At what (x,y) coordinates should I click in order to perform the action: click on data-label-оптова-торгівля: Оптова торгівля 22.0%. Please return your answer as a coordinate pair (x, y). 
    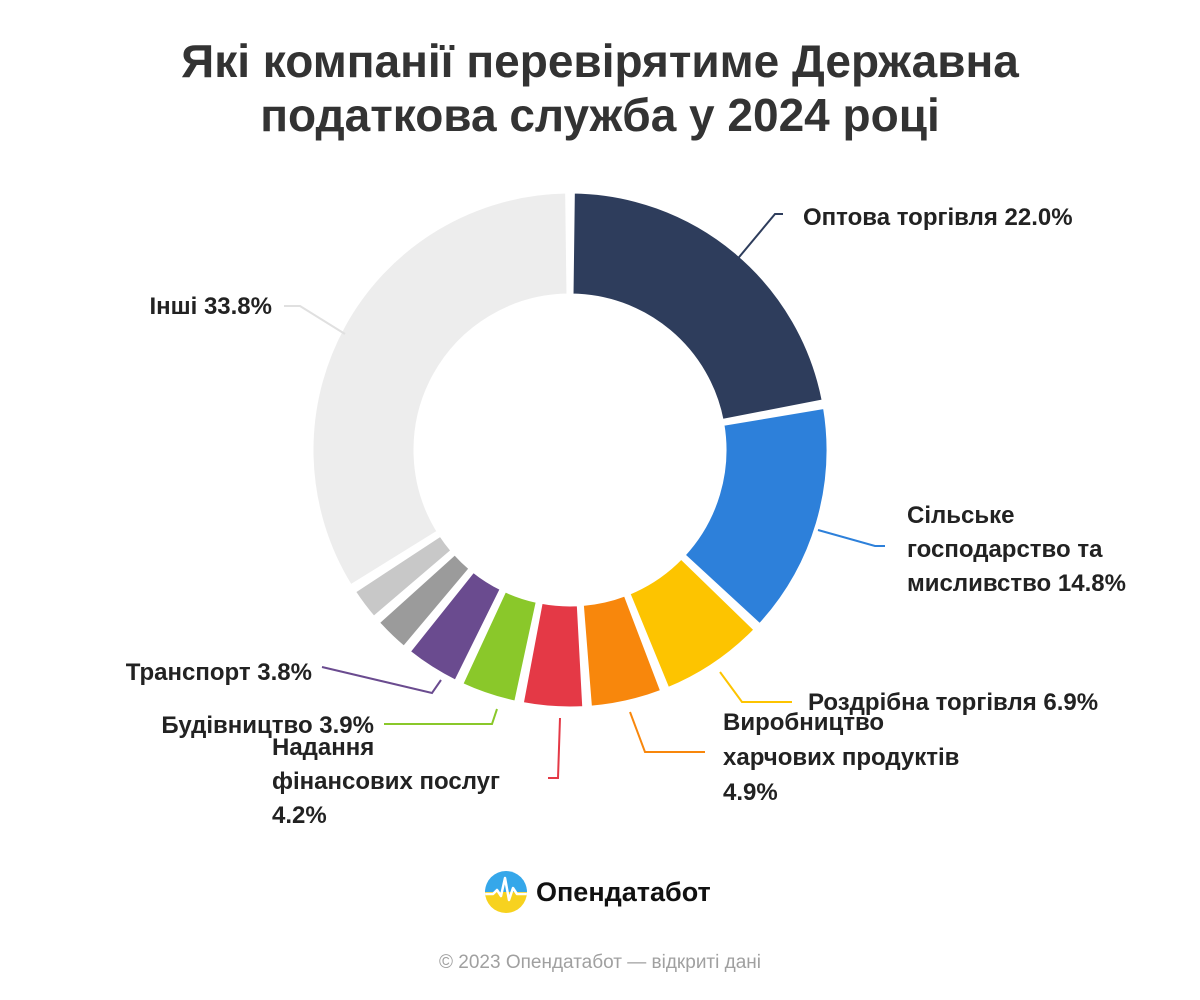
    Looking at the image, I should click on (938, 217).